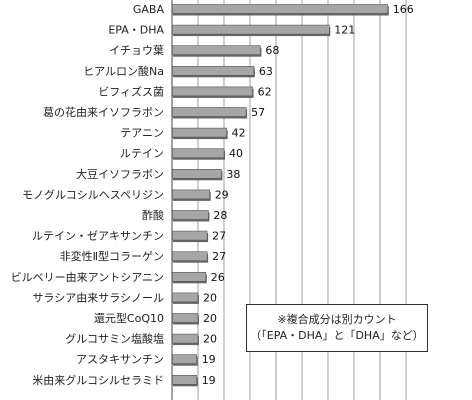 Image resolution: width=472 pixels, height=400 pixels. Describe the element at coordinates (120, 174) in the screenshot. I see `category-label: 大豆イソフラボン` at that location.